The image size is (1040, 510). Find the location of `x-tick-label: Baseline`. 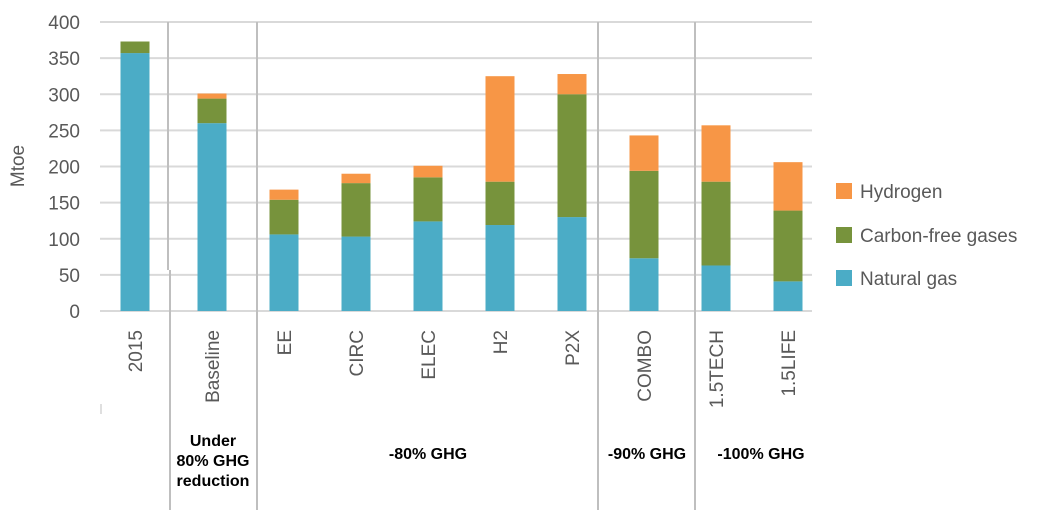

x-tick-label: Baseline is located at coordinates (213, 366).